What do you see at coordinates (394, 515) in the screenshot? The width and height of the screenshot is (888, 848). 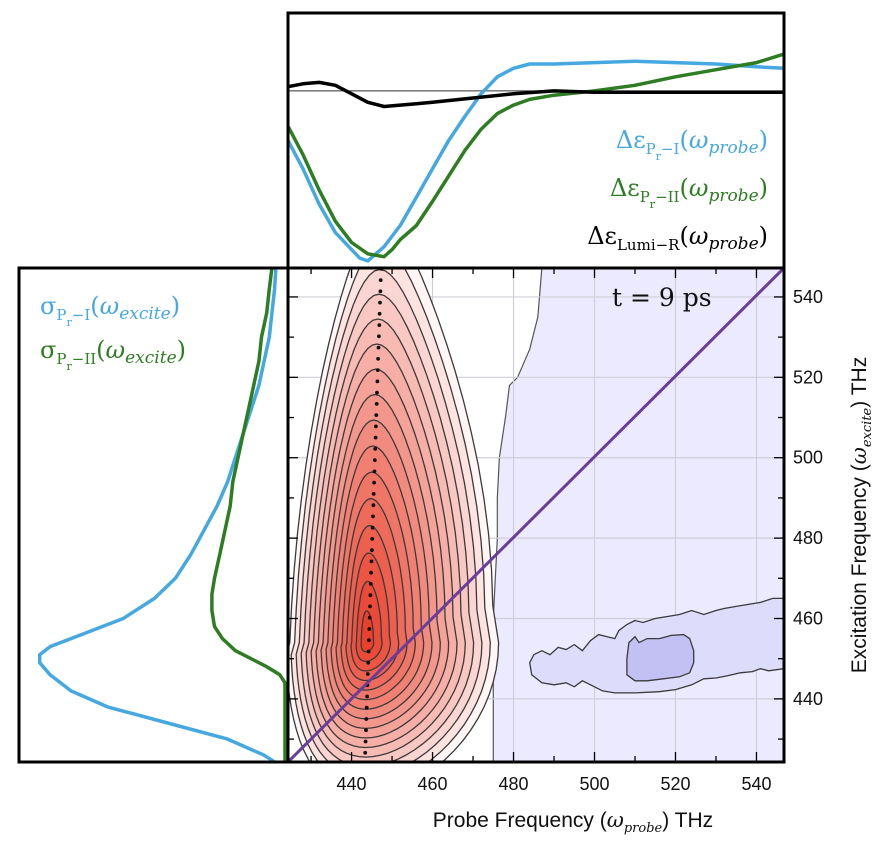 I see `positive-contours` at bounding box center [394, 515].